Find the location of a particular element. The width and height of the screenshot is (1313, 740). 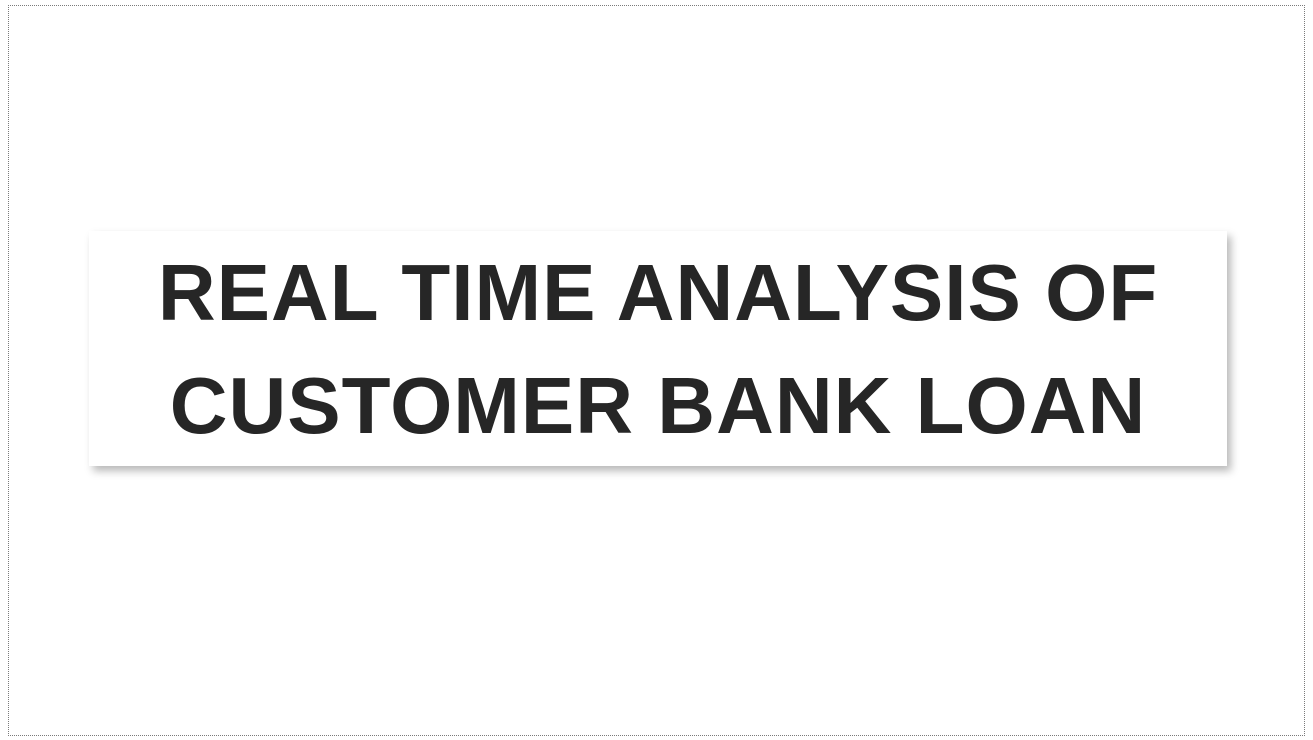

title-line-2: CUSTOMER BANK LOAN is located at coordinates (658, 405).